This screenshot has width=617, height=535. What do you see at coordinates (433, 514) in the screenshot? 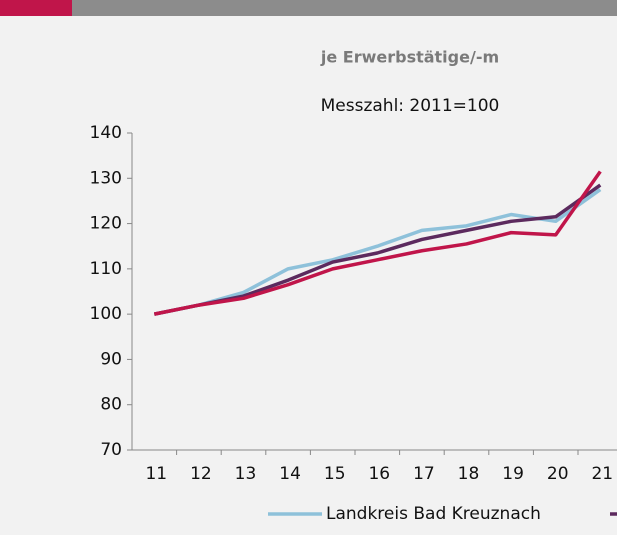
I see `legend-label: Landkreis Bad Kreuznach` at bounding box center [433, 514].